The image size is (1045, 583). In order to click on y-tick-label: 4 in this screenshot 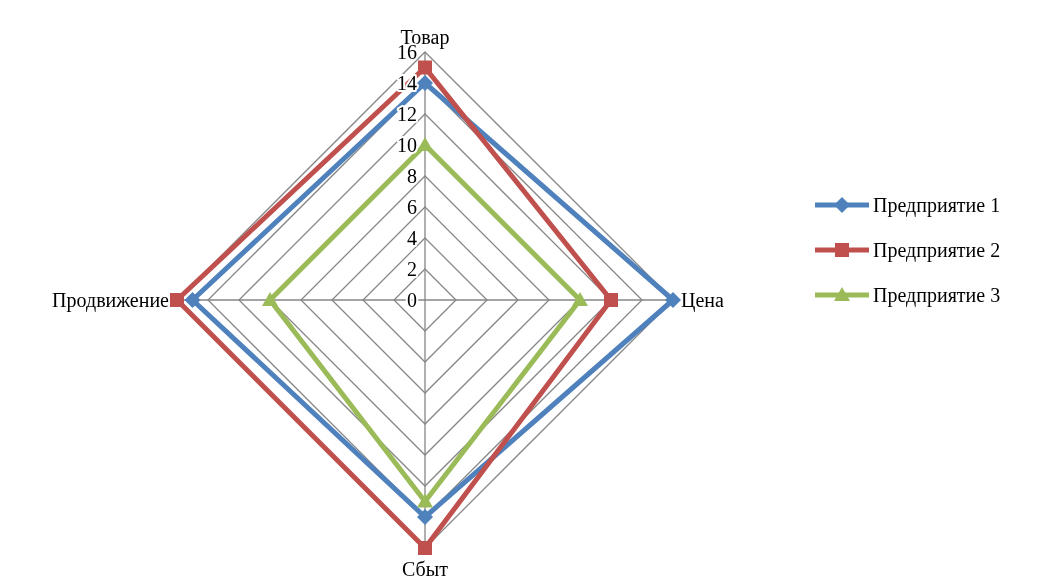, I will do `click(412, 238)`.